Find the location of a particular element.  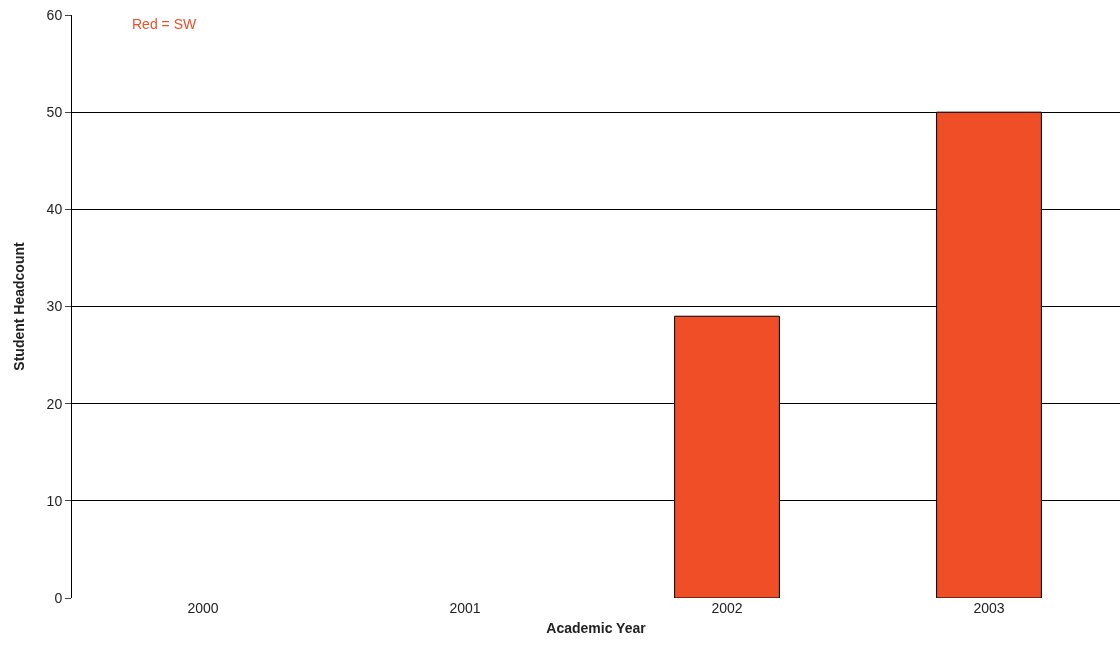

x-tick-label: 2000 is located at coordinates (203, 608).